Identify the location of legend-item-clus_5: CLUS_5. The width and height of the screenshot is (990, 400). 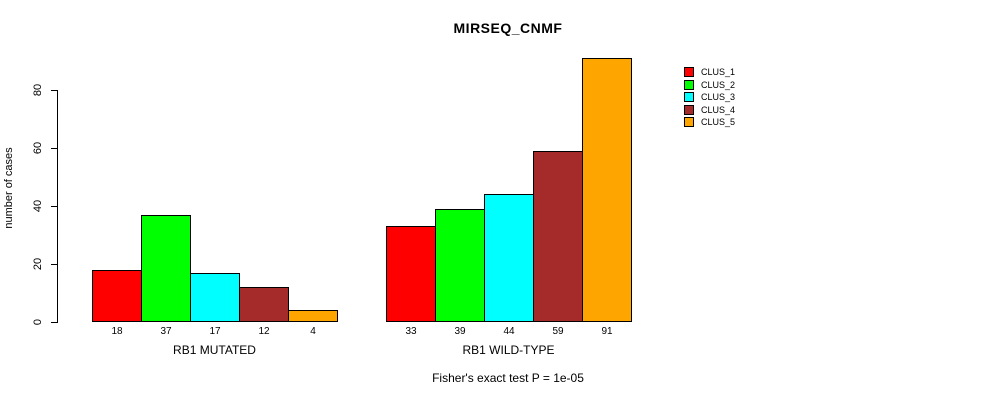
(709, 122).